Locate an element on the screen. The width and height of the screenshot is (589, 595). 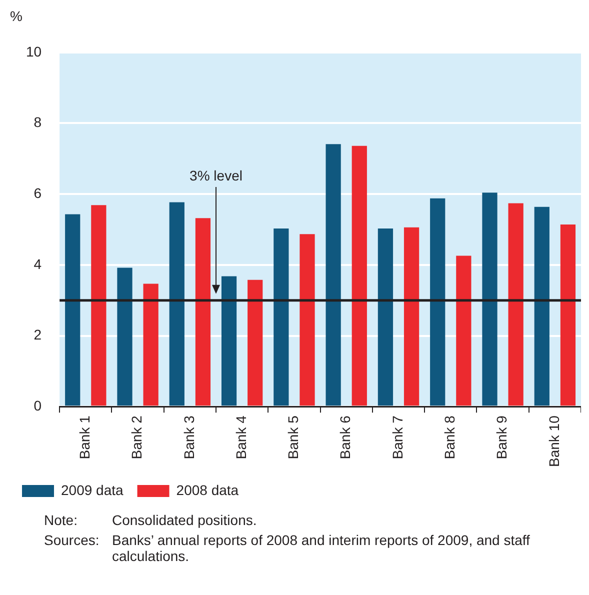
x-tick-label: Bank 2 is located at coordinates (136, 437).